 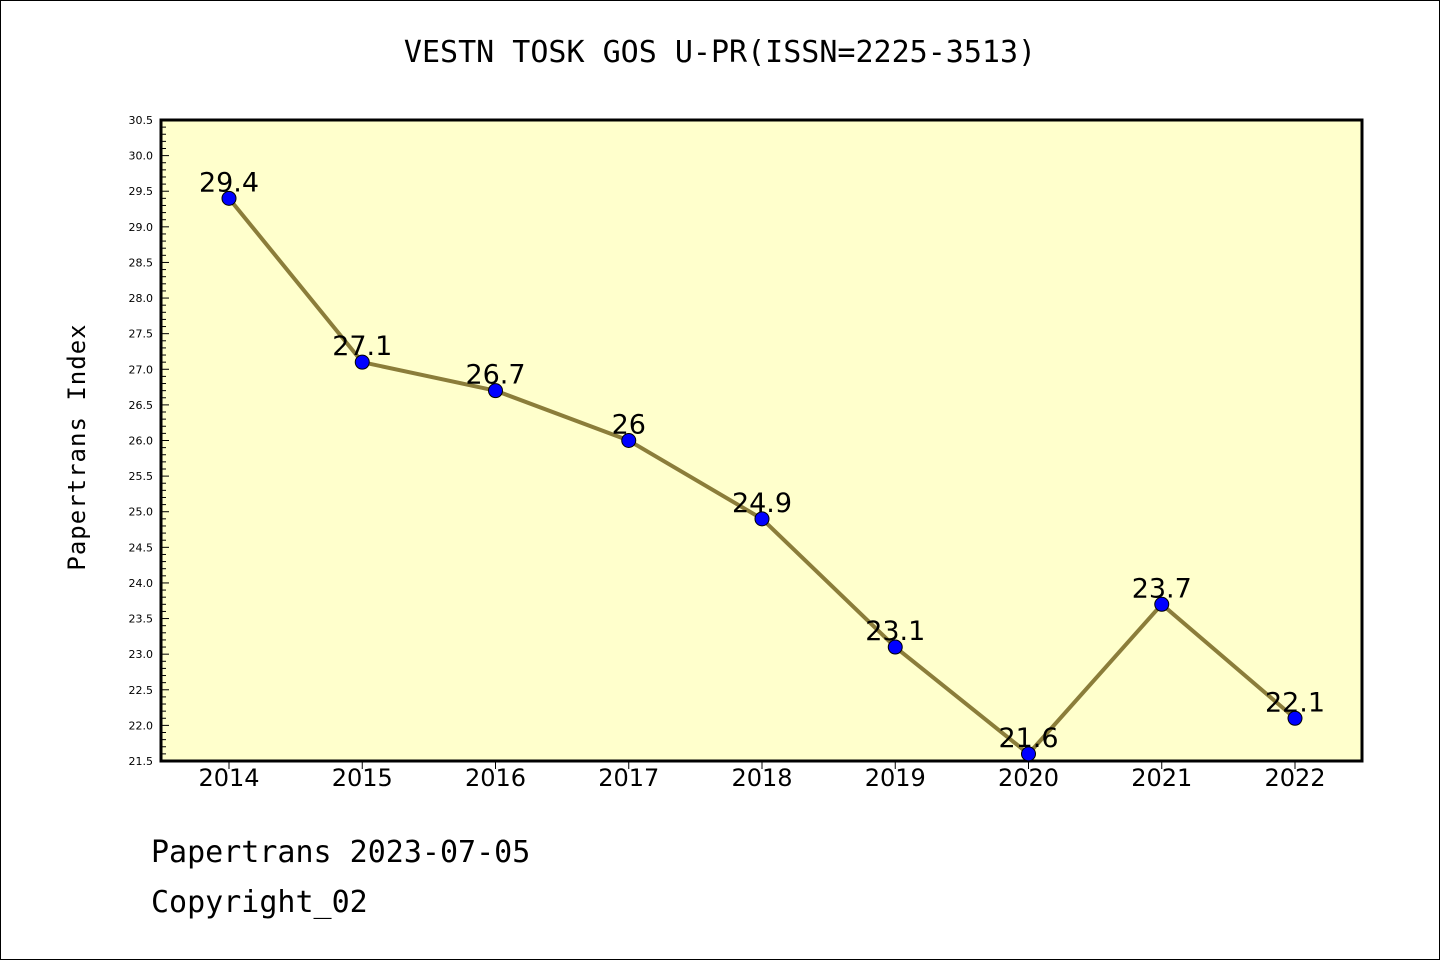 I want to click on x-tick-label: 2021, so click(x=1161, y=778).